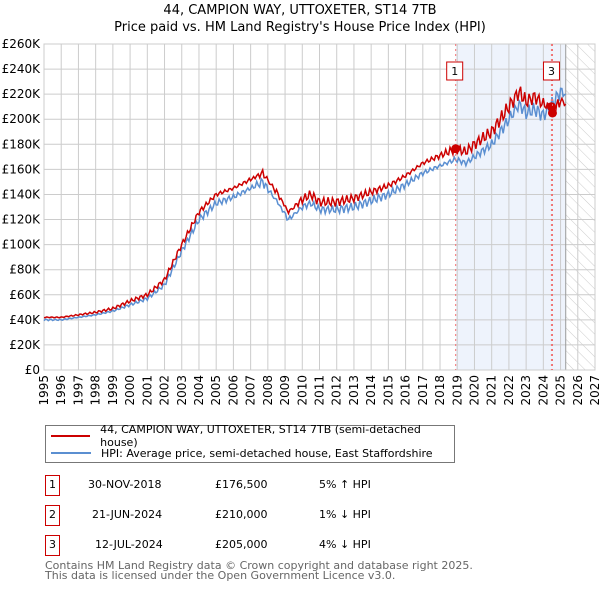 This screenshot has height=590, width=600. Describe the element at coordinates (78, 390) in the screenshot. I see `x-tick-label: 1997` at that location.